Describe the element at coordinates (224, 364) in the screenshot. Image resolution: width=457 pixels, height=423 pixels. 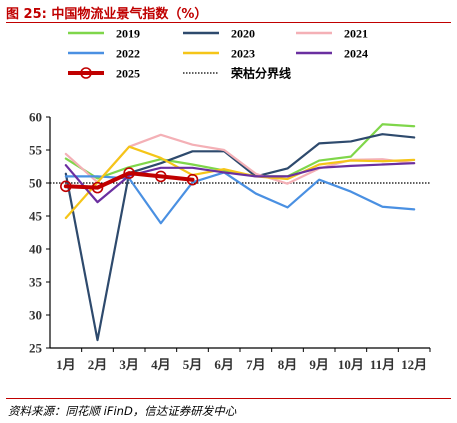
I see `x-tick-label: 6月` at that location.